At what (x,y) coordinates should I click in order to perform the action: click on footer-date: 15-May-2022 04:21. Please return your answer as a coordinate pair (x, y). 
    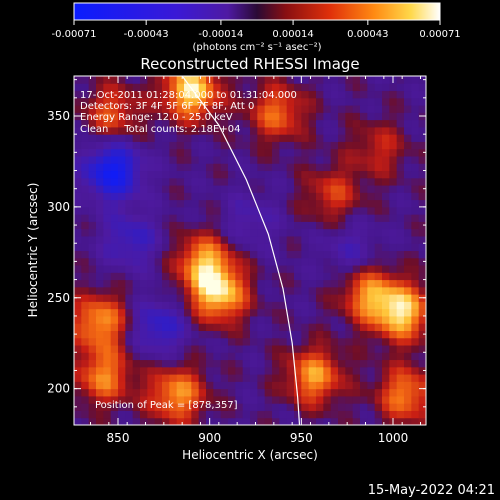
    Looking at the image, I should click on (431, 490).